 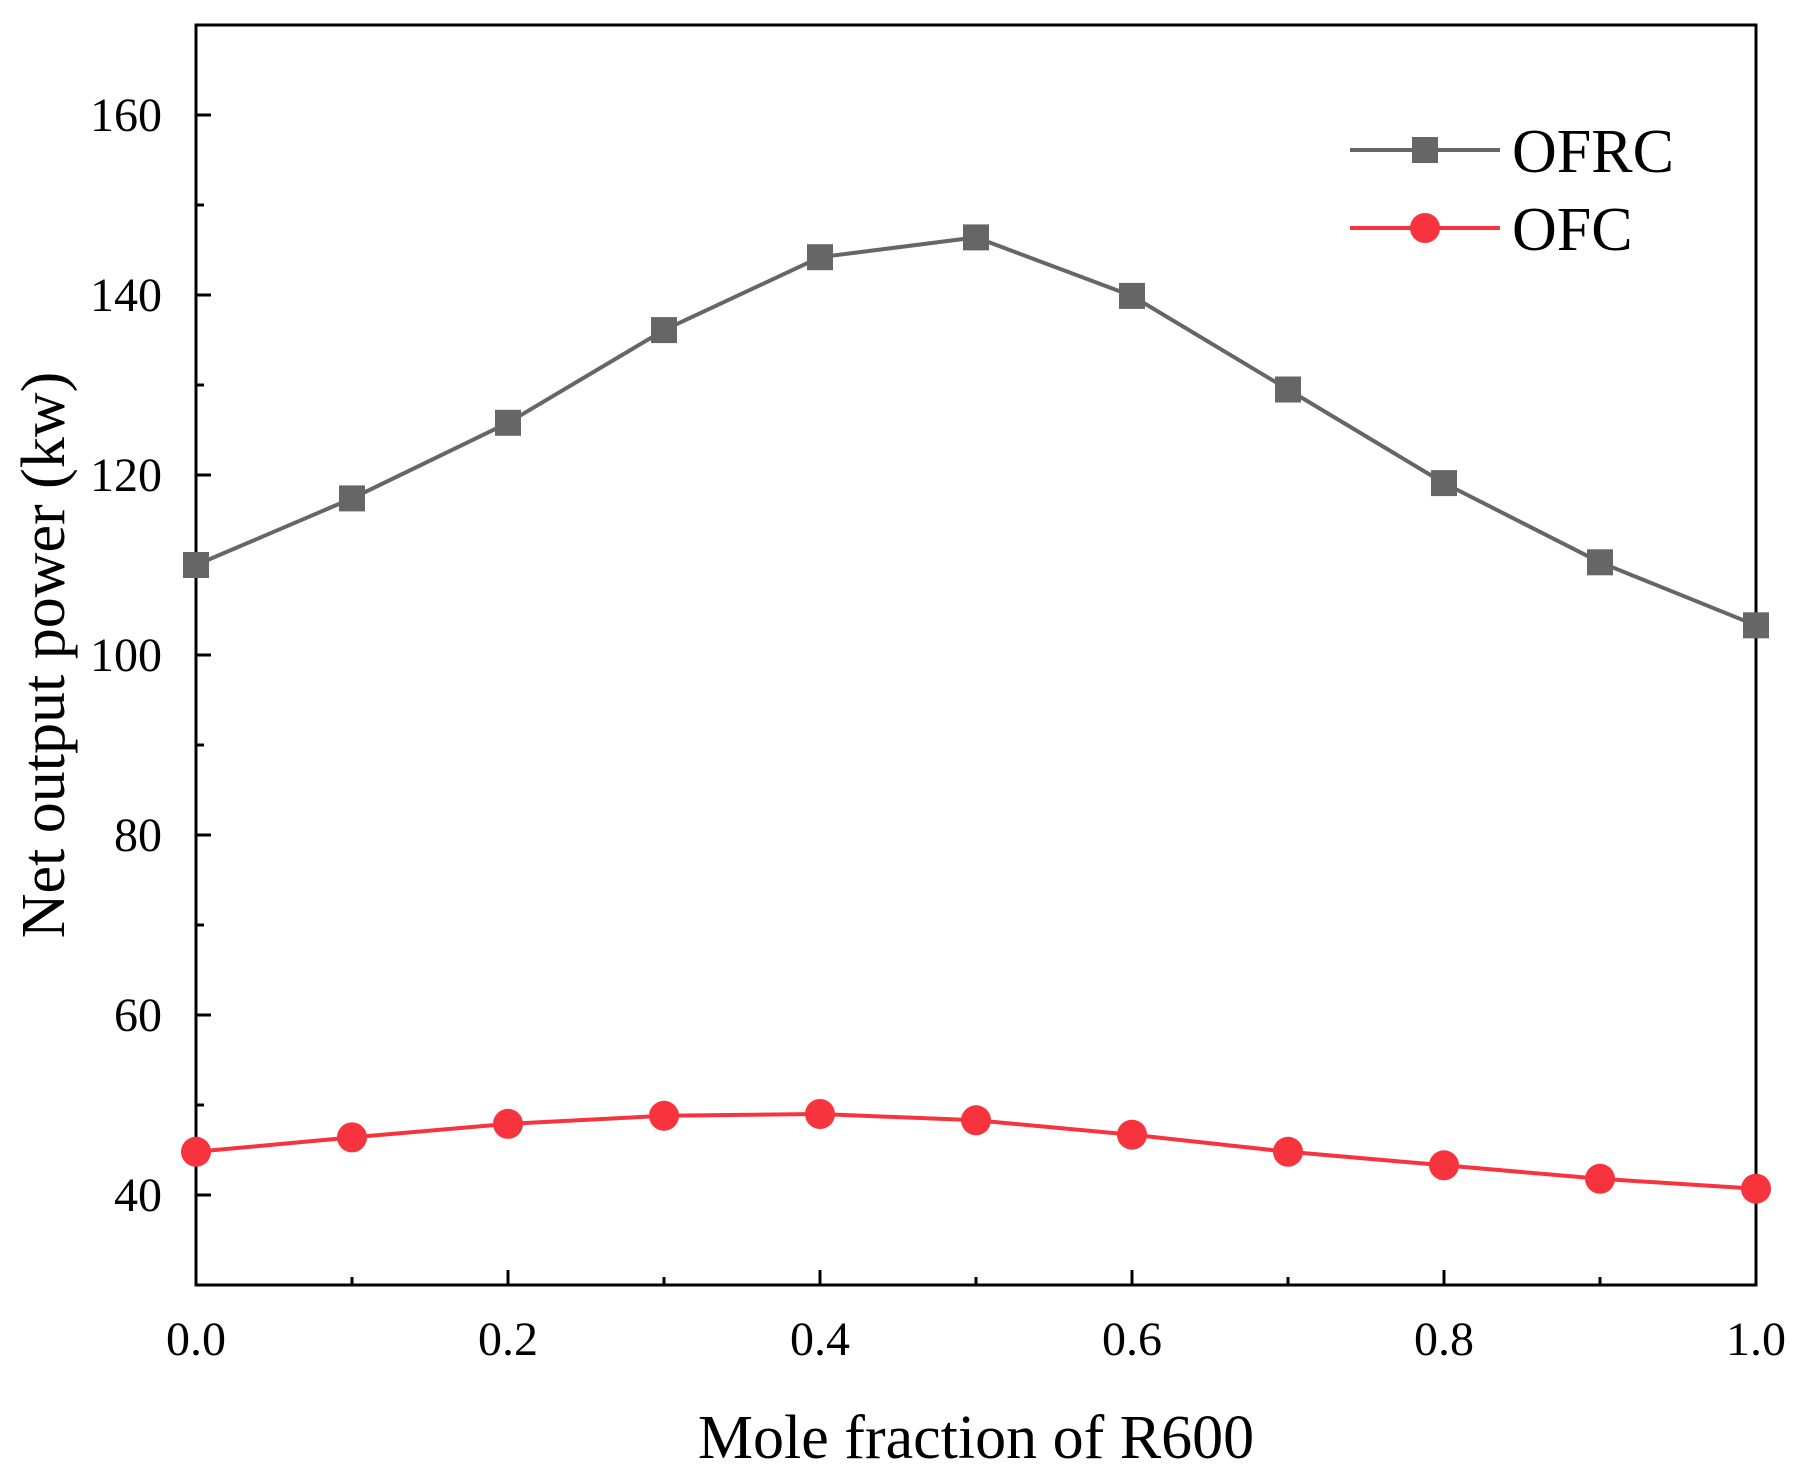 What do you see at coordinates (126, 475) in the screenshot?
I see `y-tick-label: 120` at bounding box center [126, 475].